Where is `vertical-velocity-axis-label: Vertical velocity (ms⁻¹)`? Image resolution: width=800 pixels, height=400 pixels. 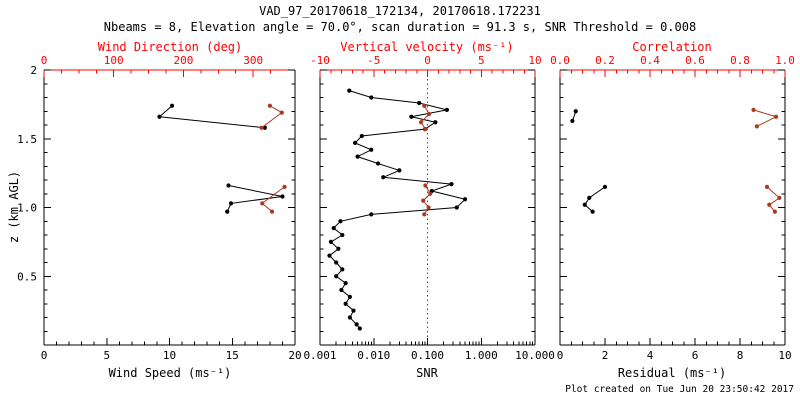 vertical-velocity-axis-label: Vertical velocity (ms⁻¹) is located at coordinates (427, 47).